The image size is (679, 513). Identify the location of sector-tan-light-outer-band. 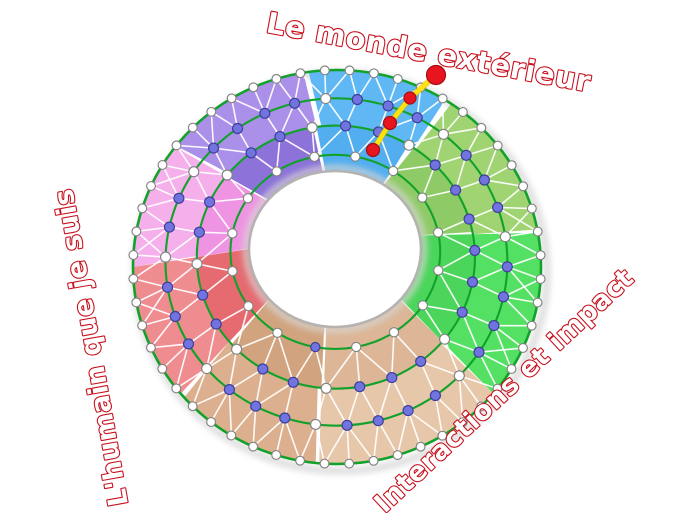
(406, 403).